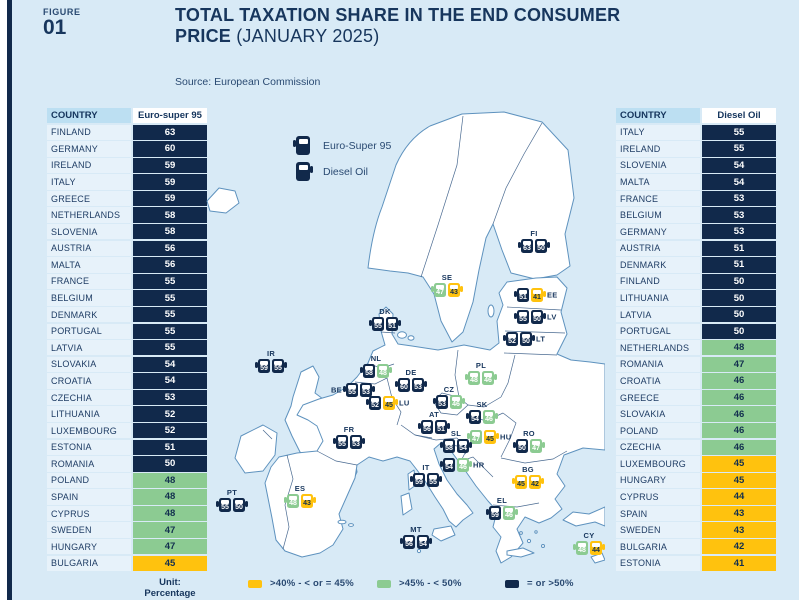 Image resolution: width=799 pixels, height=600 pixels. Describe the element at coordinates (170, 397) in the screenshot. I see `value-cell: 53` at that location.